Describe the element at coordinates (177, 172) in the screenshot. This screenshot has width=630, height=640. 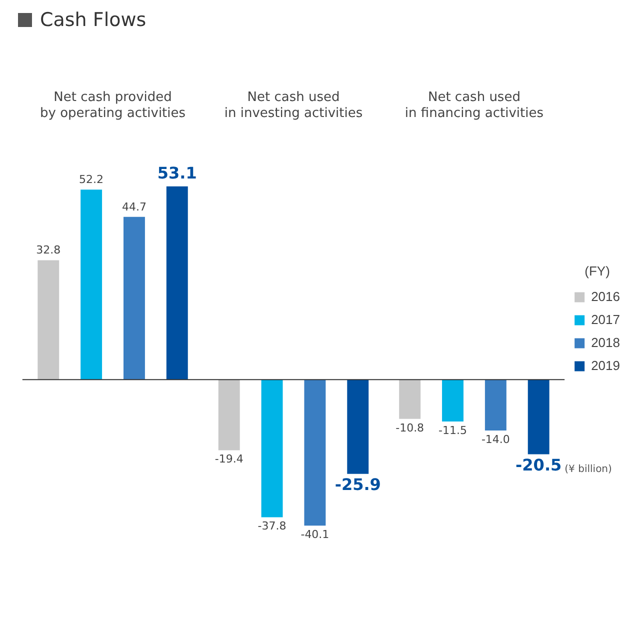
I see `data-label: 53.1` at that location.